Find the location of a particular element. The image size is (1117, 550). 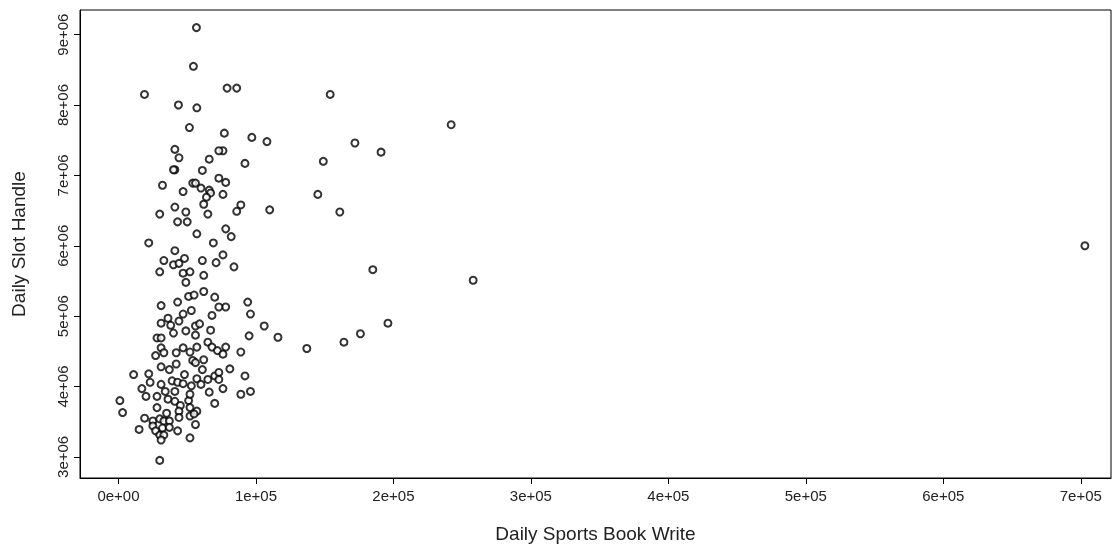

x-tick-label: 1e+05 is located at coordinates (256, 495).